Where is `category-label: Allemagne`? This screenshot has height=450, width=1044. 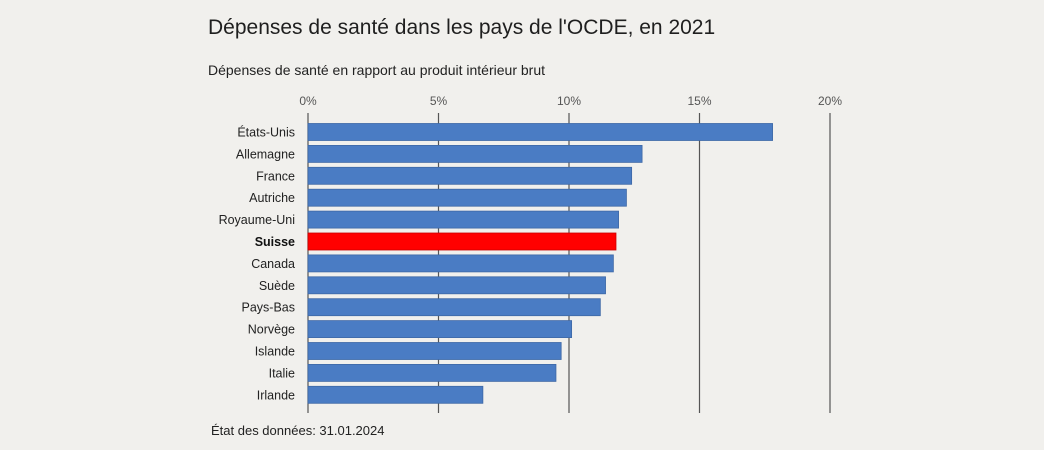
category-label: Allemagne is located at coordinates (265, 154).